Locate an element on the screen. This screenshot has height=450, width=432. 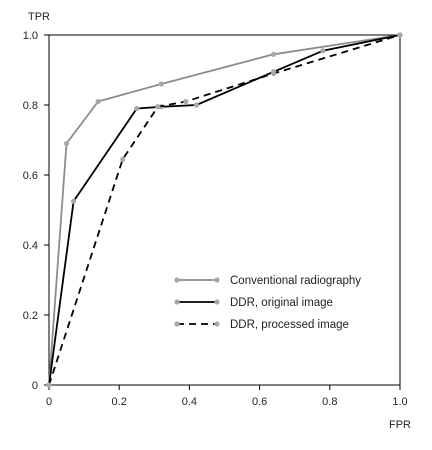
x-axis-title: FPR is located at coordinates (400, 425).